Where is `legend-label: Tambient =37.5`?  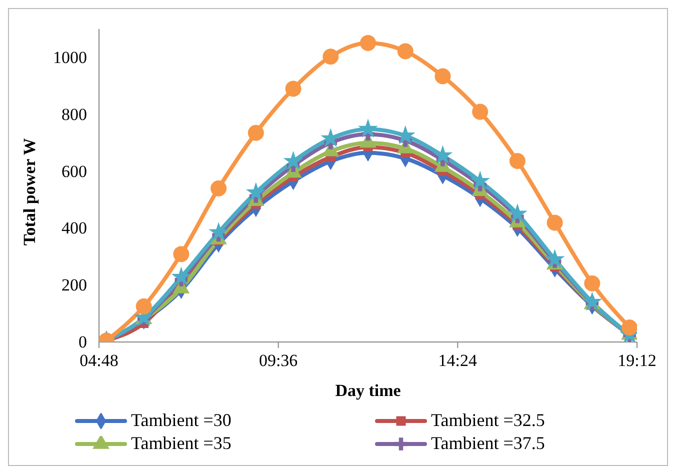 legend-label: Tambient =37.5 is located at coordinates (488, 443).